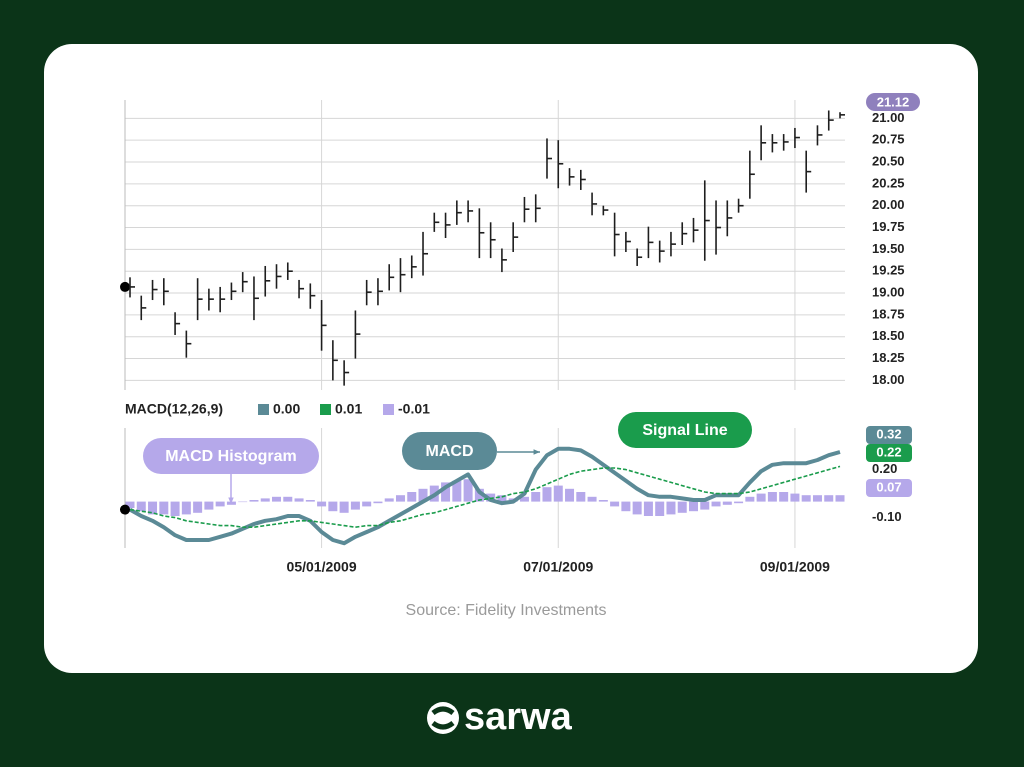 This screenshot has width=1024, height=767. I want to click on annotation-label: Signal Line, so click(684, 430).